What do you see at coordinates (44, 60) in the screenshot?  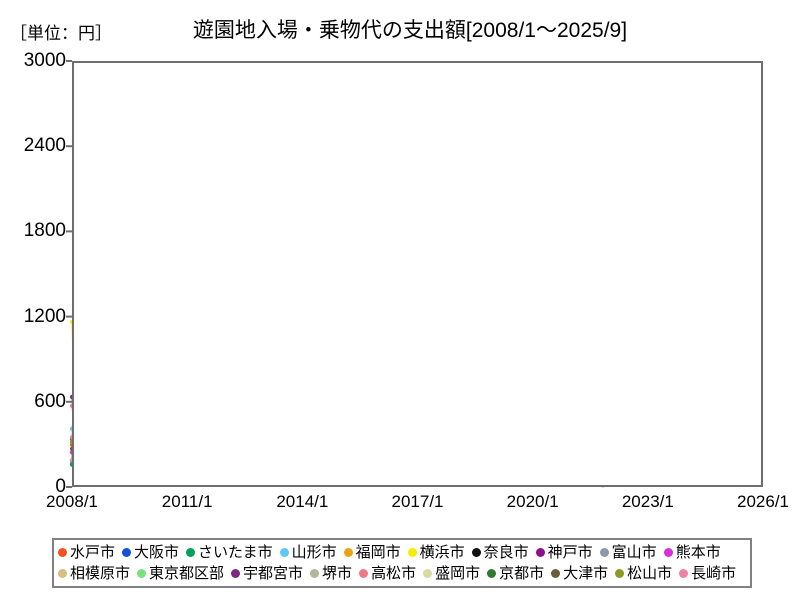 I see `y-axis-tick-label: 3000` at bounding box center [44, 60].